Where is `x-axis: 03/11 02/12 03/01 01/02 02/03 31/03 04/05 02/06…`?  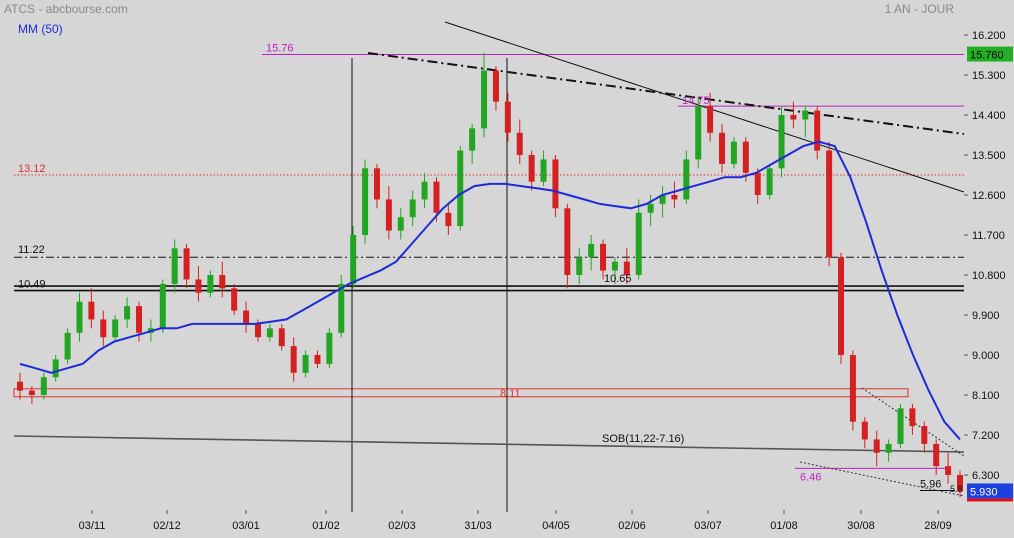 x-axis: 03/11 02/12 03/01 01/02 02/03 31/03 04/05 02/06… is located at coordinates (515, 521).